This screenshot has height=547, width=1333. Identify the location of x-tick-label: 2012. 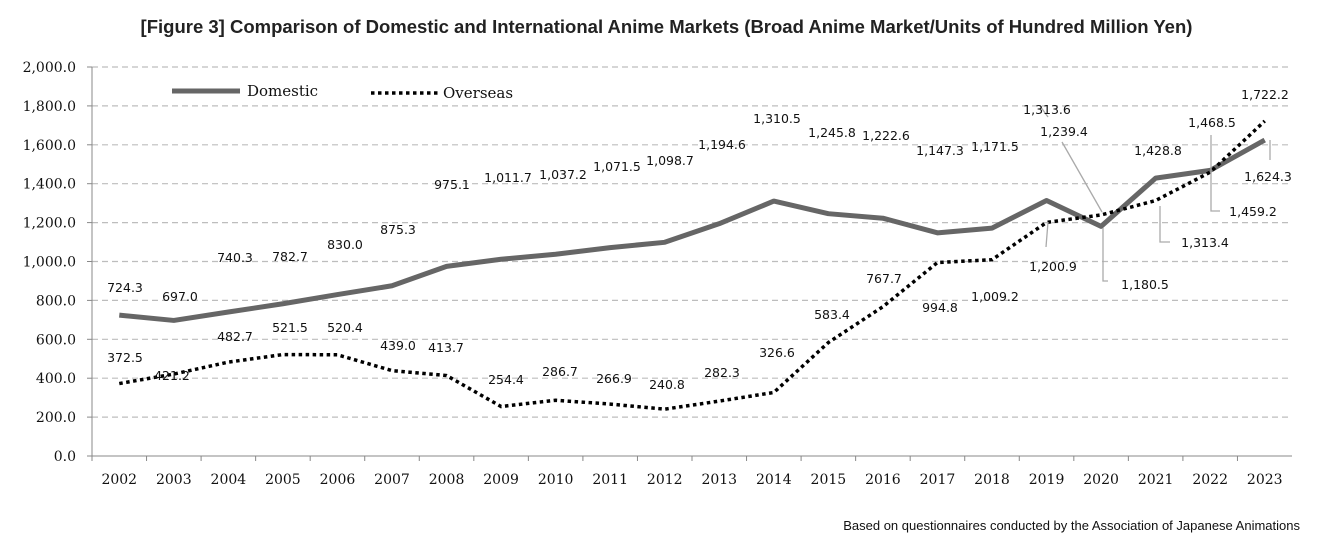
(665, 480).